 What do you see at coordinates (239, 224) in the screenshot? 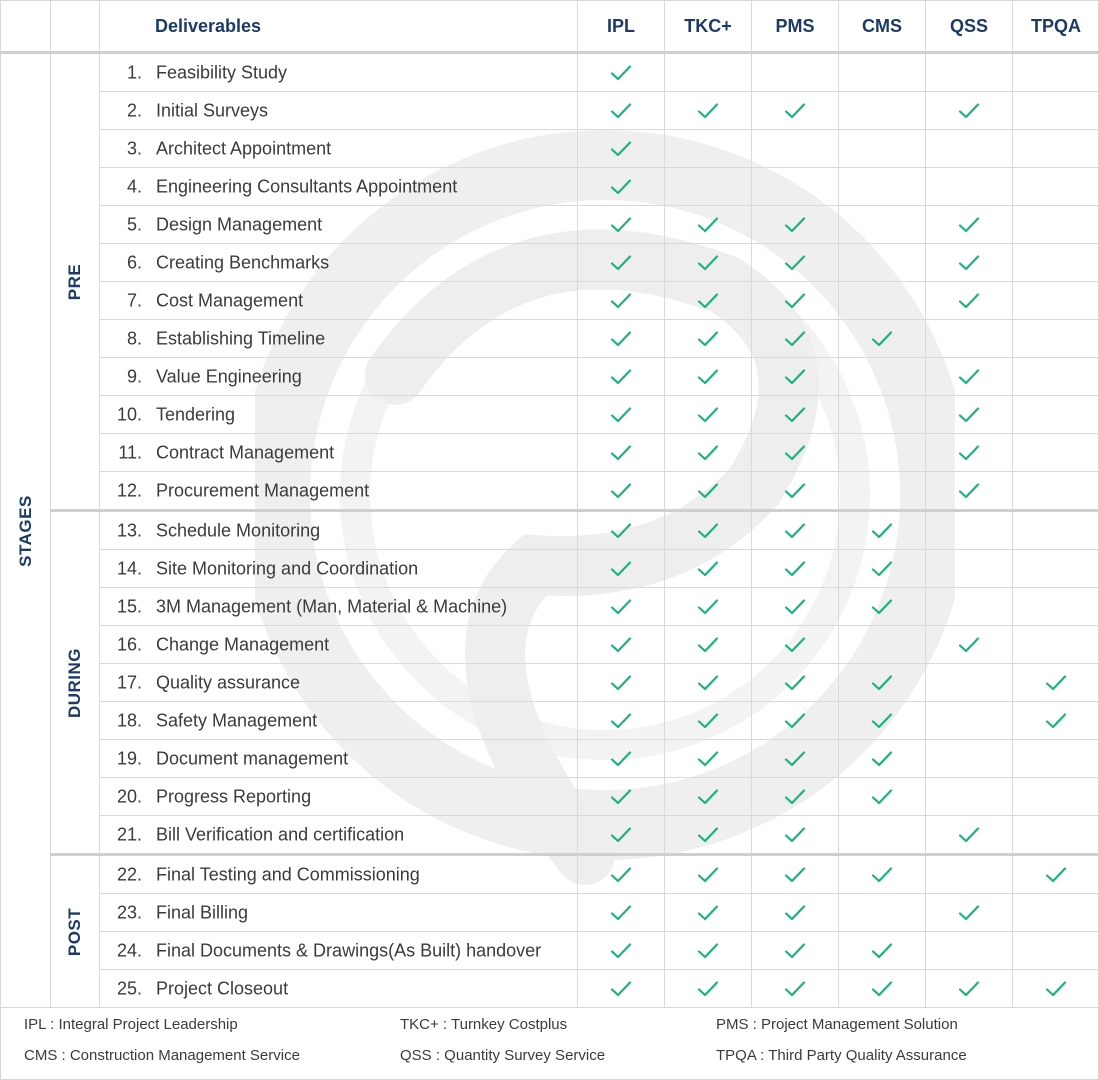
I see `deliverable-label: Design Management` at bounding box center [239, 224].